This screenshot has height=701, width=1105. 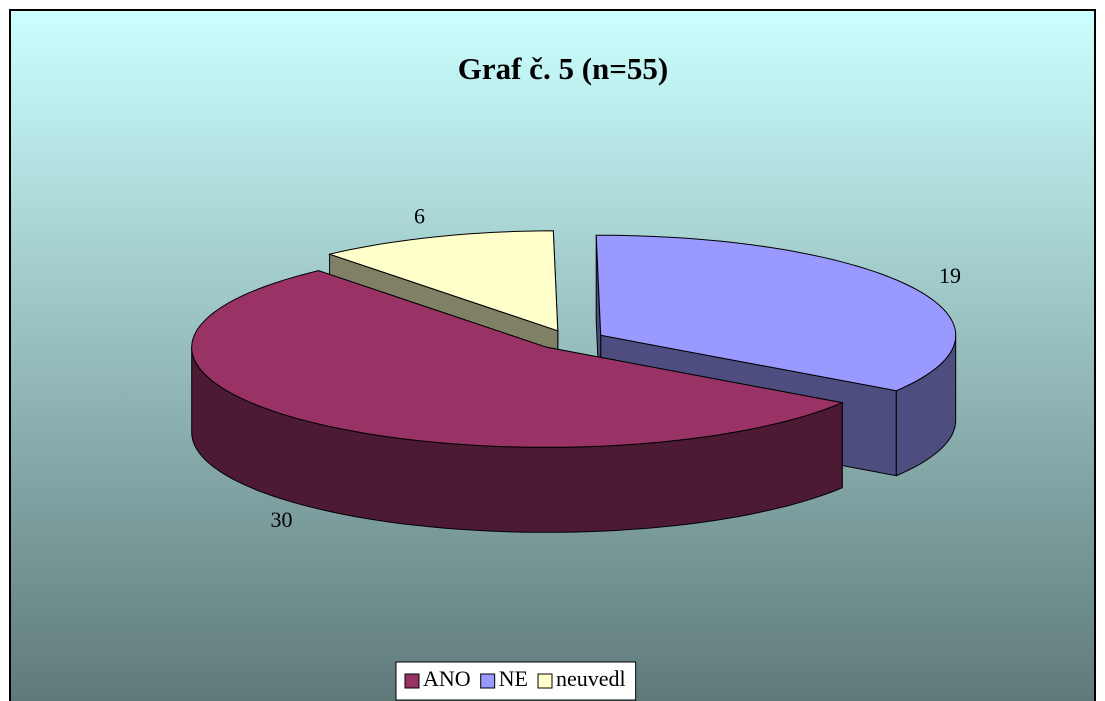 What do you see at coordinates (447, 678) in the screenshot?
I see `legend-label: ANO` at bounding box center [447, 678].